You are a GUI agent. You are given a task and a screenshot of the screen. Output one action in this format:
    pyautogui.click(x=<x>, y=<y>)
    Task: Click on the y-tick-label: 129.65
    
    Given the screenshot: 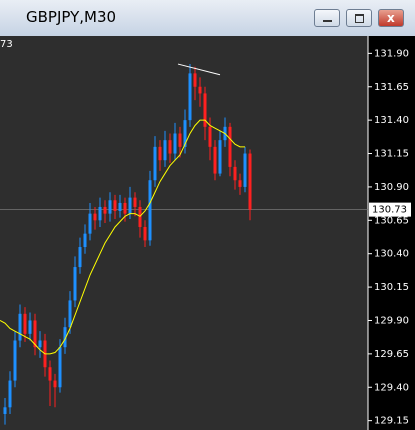 What is the action you would take?
    pyautogui.click(x=391, y=354)
    